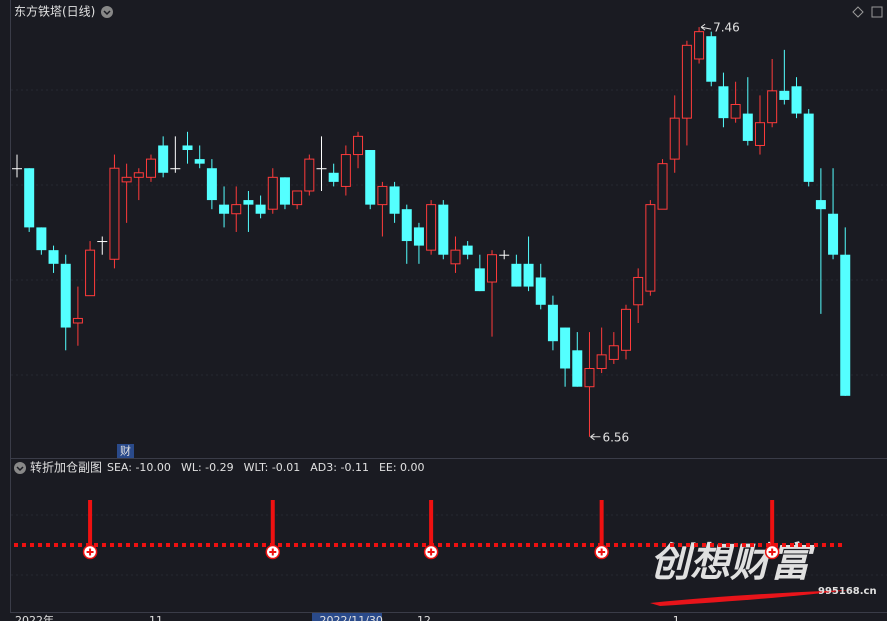 The image size is (887, 621). I want to click on x-tick-label: 1, so click(676, 617).